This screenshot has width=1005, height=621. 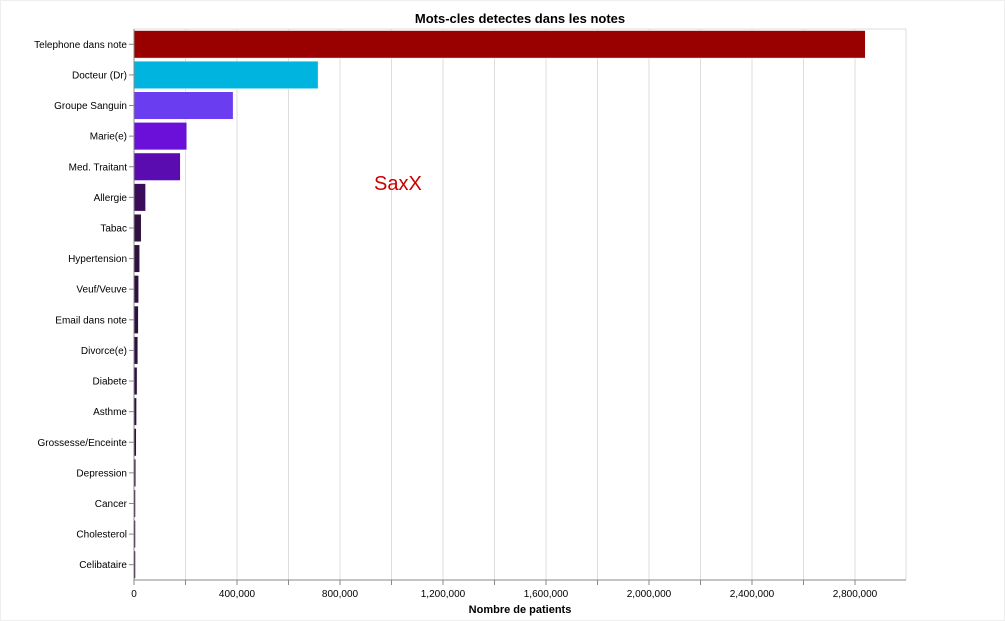 What do you see at coordinates (90, 106) in the screenshot?
I see `y-tick-label: Groupe Sanguin` at bounding box center [90, 106].